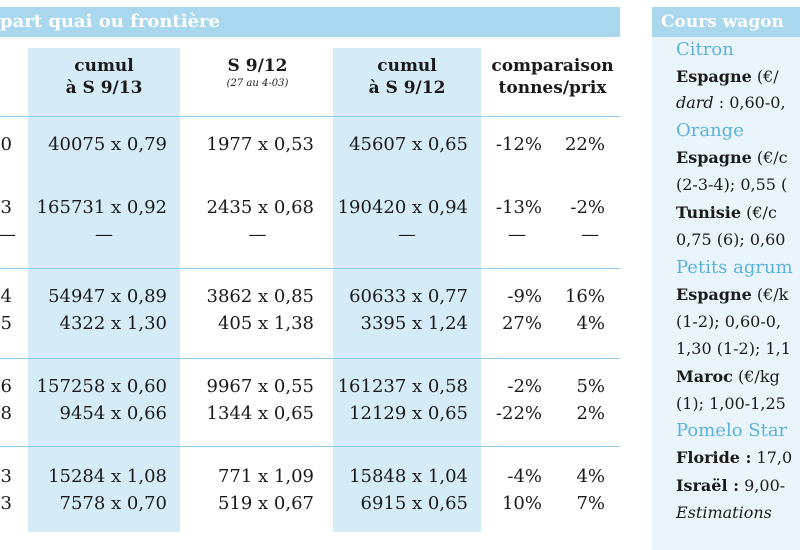  Describe the element at coordinates (524, 476) in the screenshot. I see `cell-pct-tonnes: -4%` at that location.